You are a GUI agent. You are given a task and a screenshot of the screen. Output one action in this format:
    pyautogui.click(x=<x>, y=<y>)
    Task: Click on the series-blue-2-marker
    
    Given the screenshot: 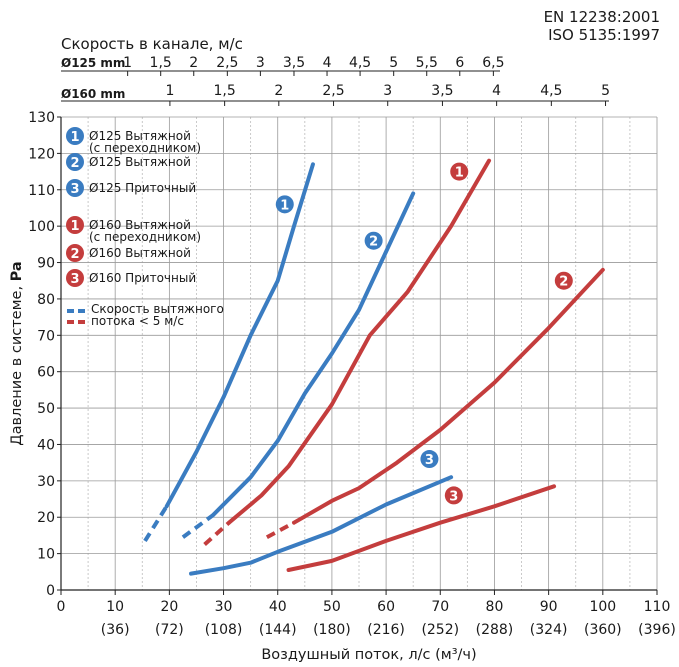 What is the action you would take?
    pyautogui.click(x=373, y=240)
    